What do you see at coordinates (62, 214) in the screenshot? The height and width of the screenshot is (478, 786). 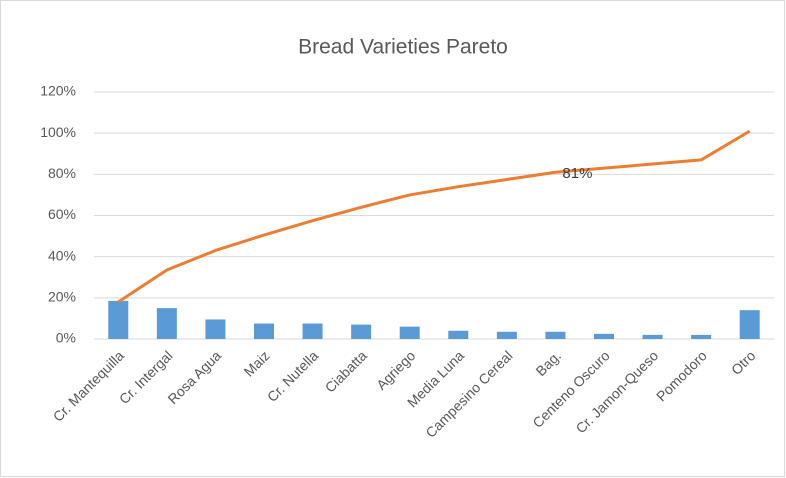 I see `y-tick-label: 60%` at bounding box center [62, 214].